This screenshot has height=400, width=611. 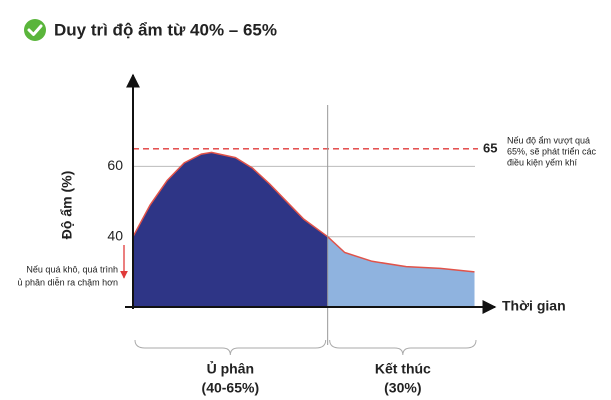 What do you see at coordinates (115, 165) in the screenshot?
I see `y-tick-label: 60` at bounding box center [115, 165].